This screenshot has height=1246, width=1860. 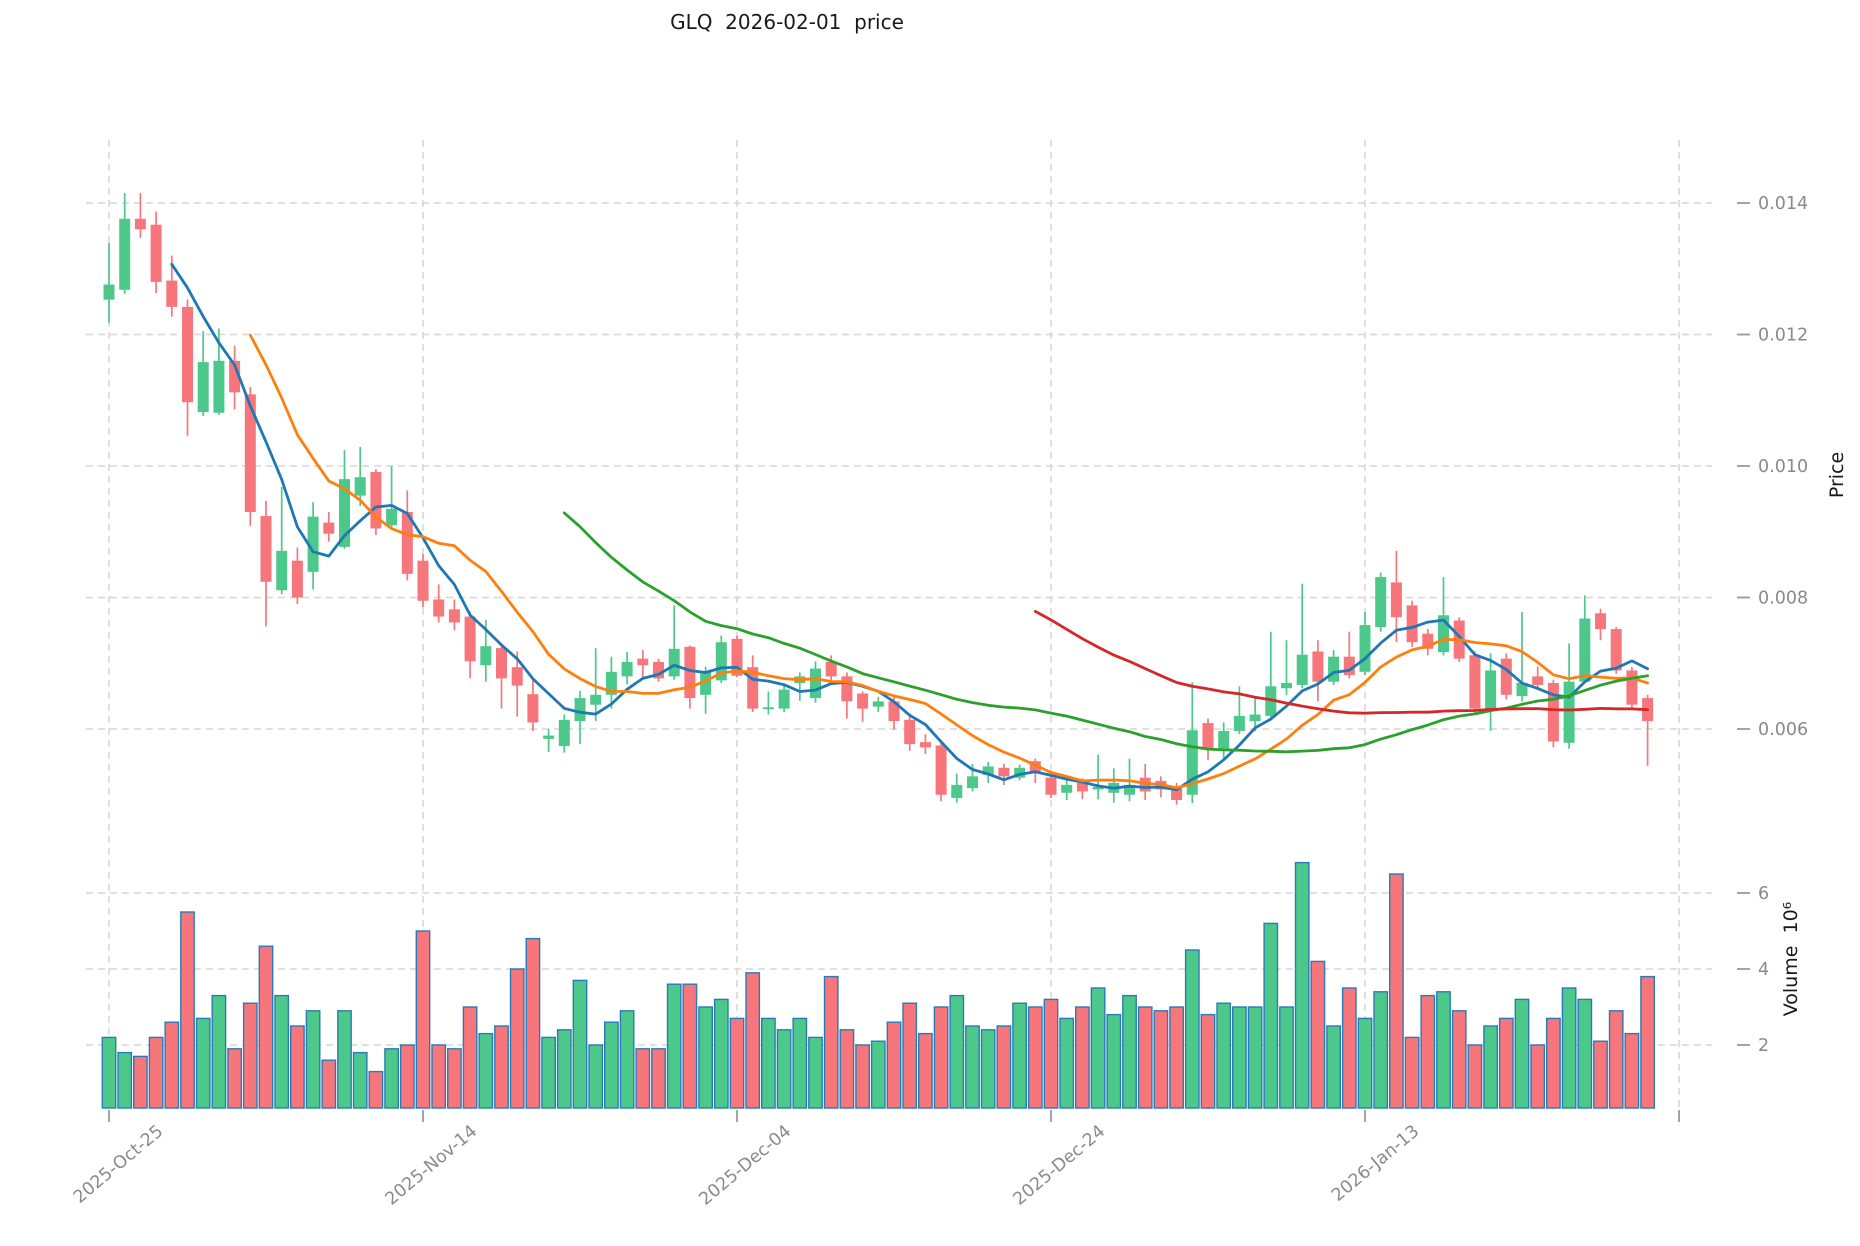 I want to click on date-tick-label: 2025-Dec-04, so click(x=746, y=1166).